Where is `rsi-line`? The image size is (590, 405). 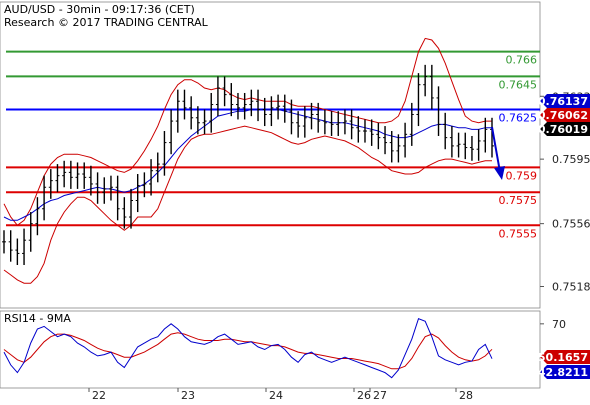
rsi-line is located at coordinates (248, 348).